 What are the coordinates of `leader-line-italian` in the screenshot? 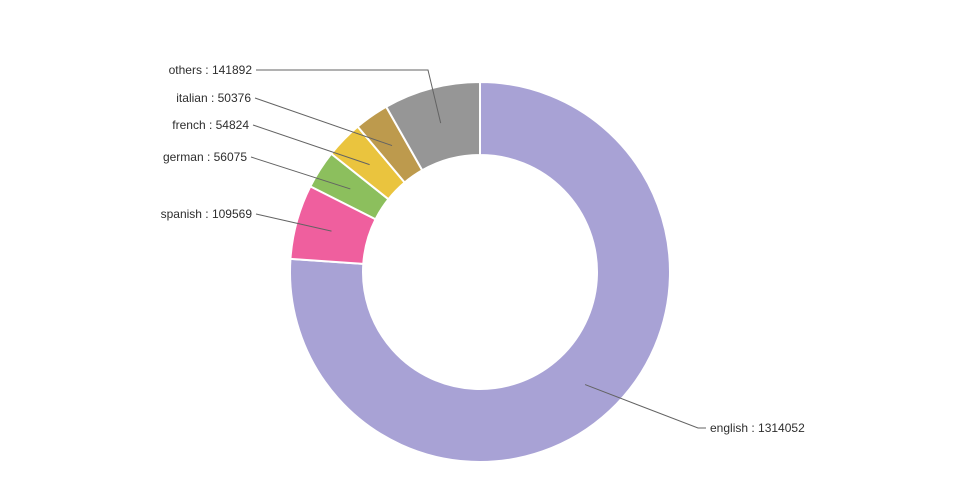 It's located at (323, 122).